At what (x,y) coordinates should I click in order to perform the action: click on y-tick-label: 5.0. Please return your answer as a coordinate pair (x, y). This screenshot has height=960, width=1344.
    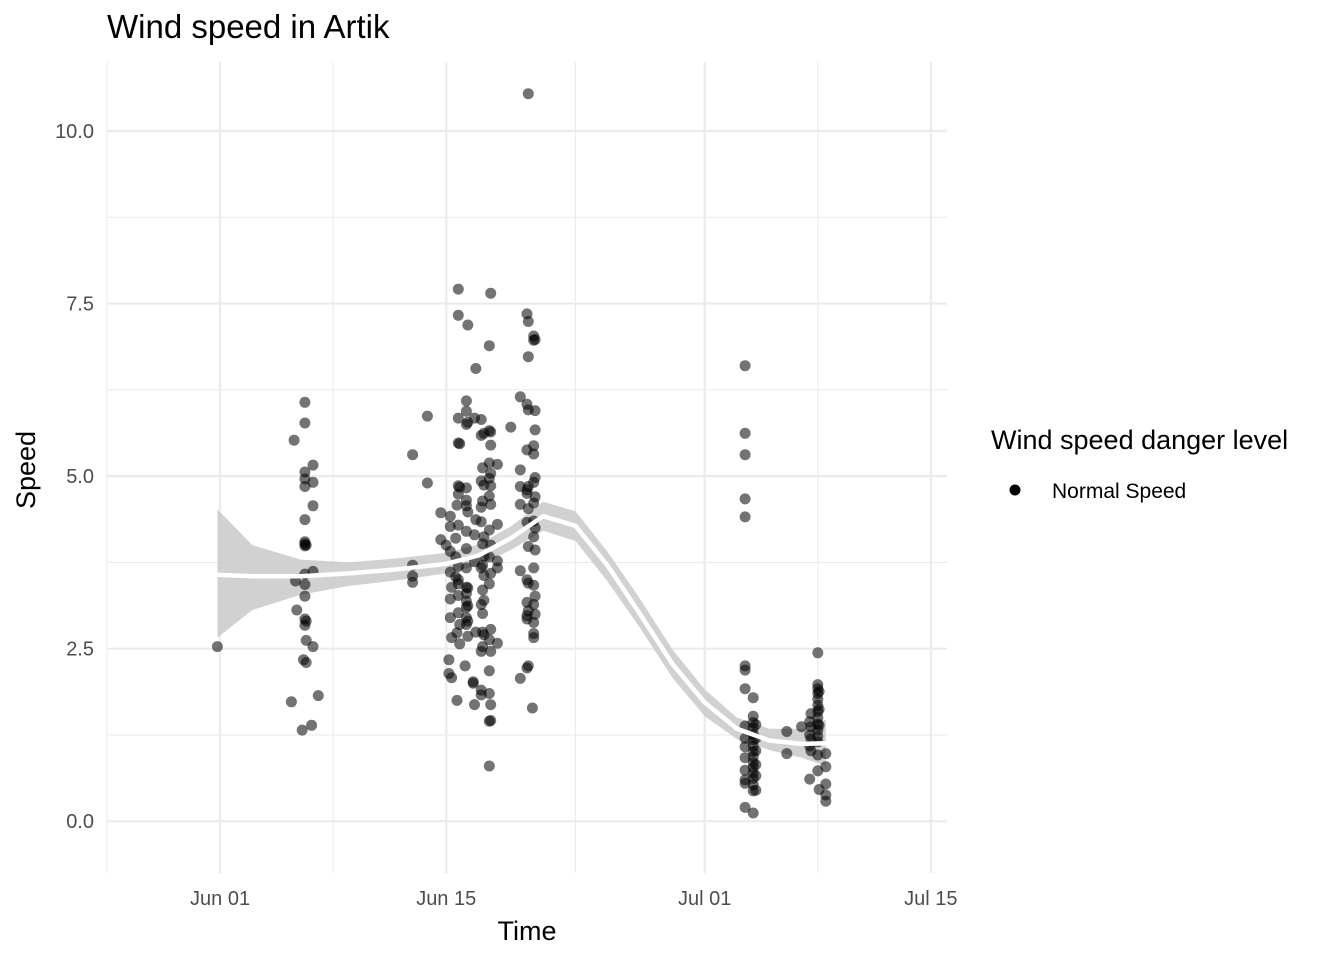
    Looking at the image, I should click on (80, 477).